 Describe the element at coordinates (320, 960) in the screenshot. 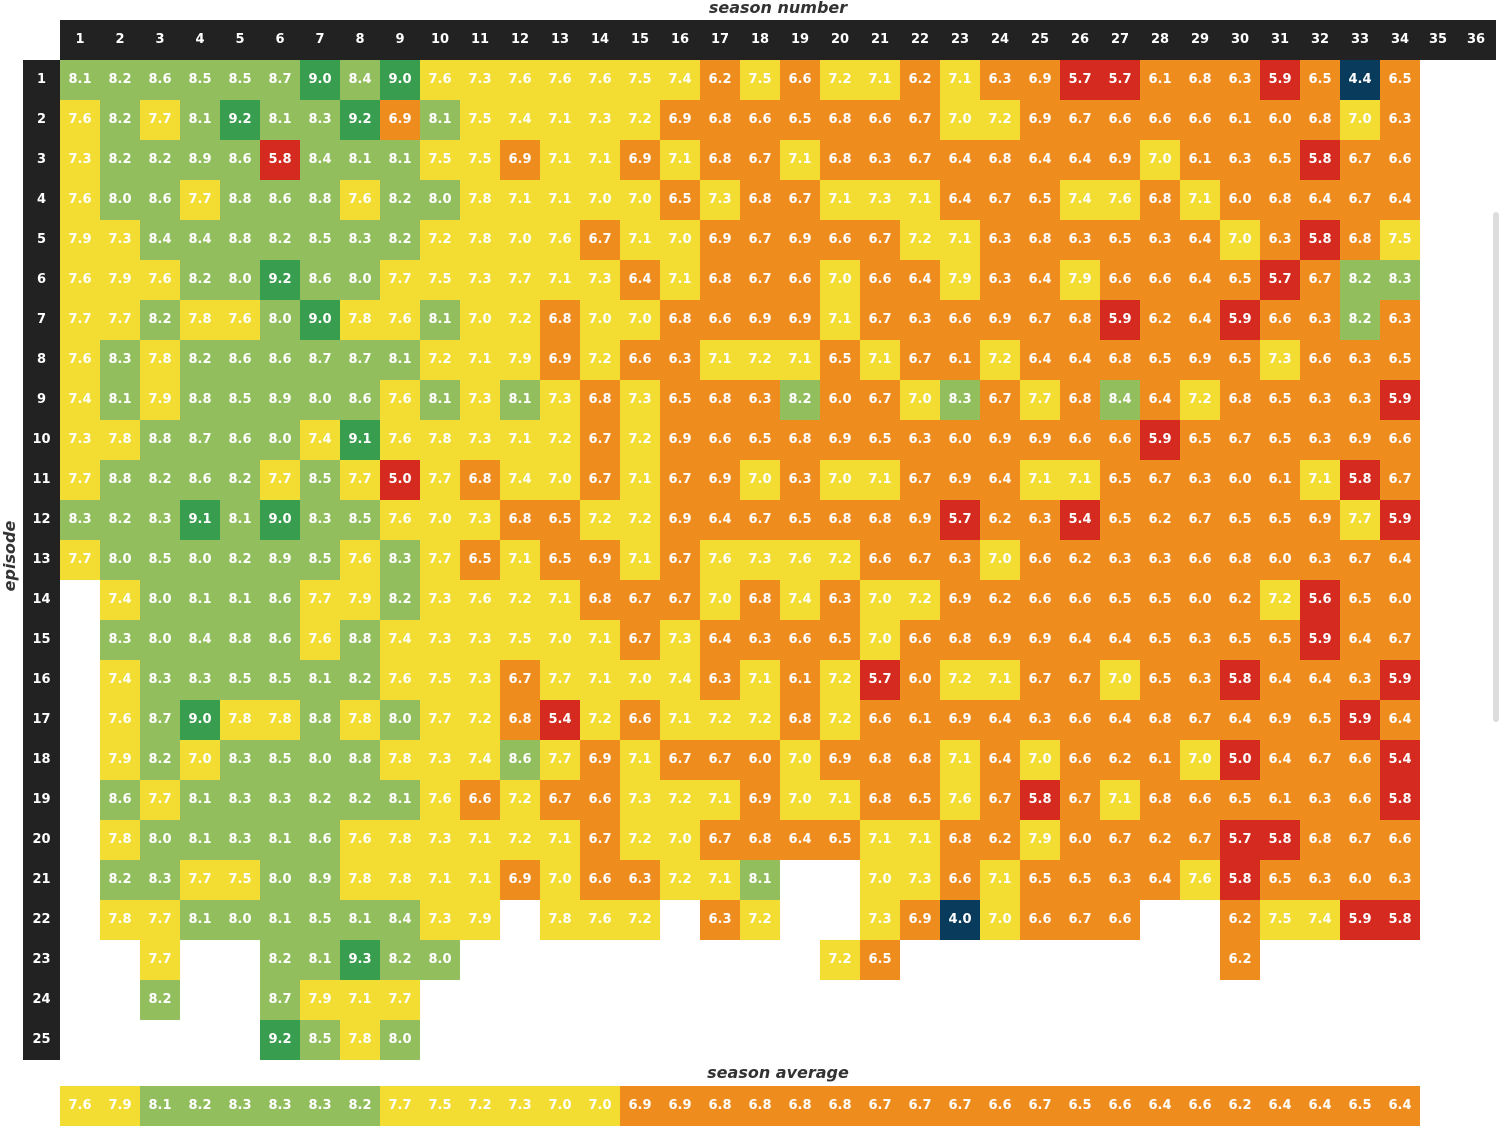

I see `rating-cell: 8.1` at that location.